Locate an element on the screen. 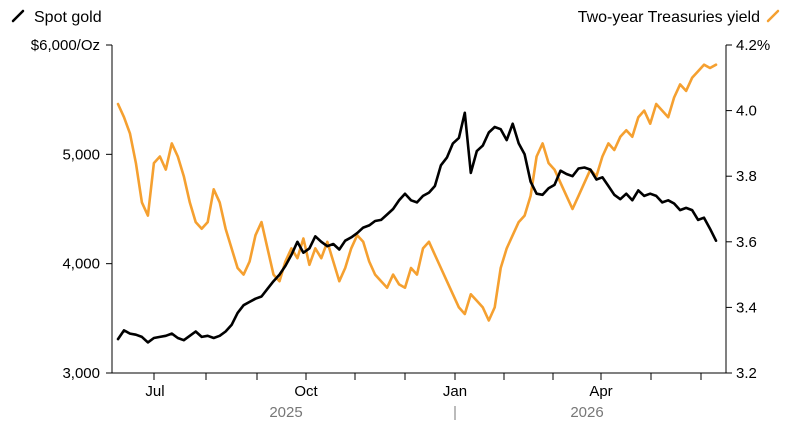 The height and width of the screenshot is (428, 791). legend-left: Spot gold is located at coordinates (56, 17).